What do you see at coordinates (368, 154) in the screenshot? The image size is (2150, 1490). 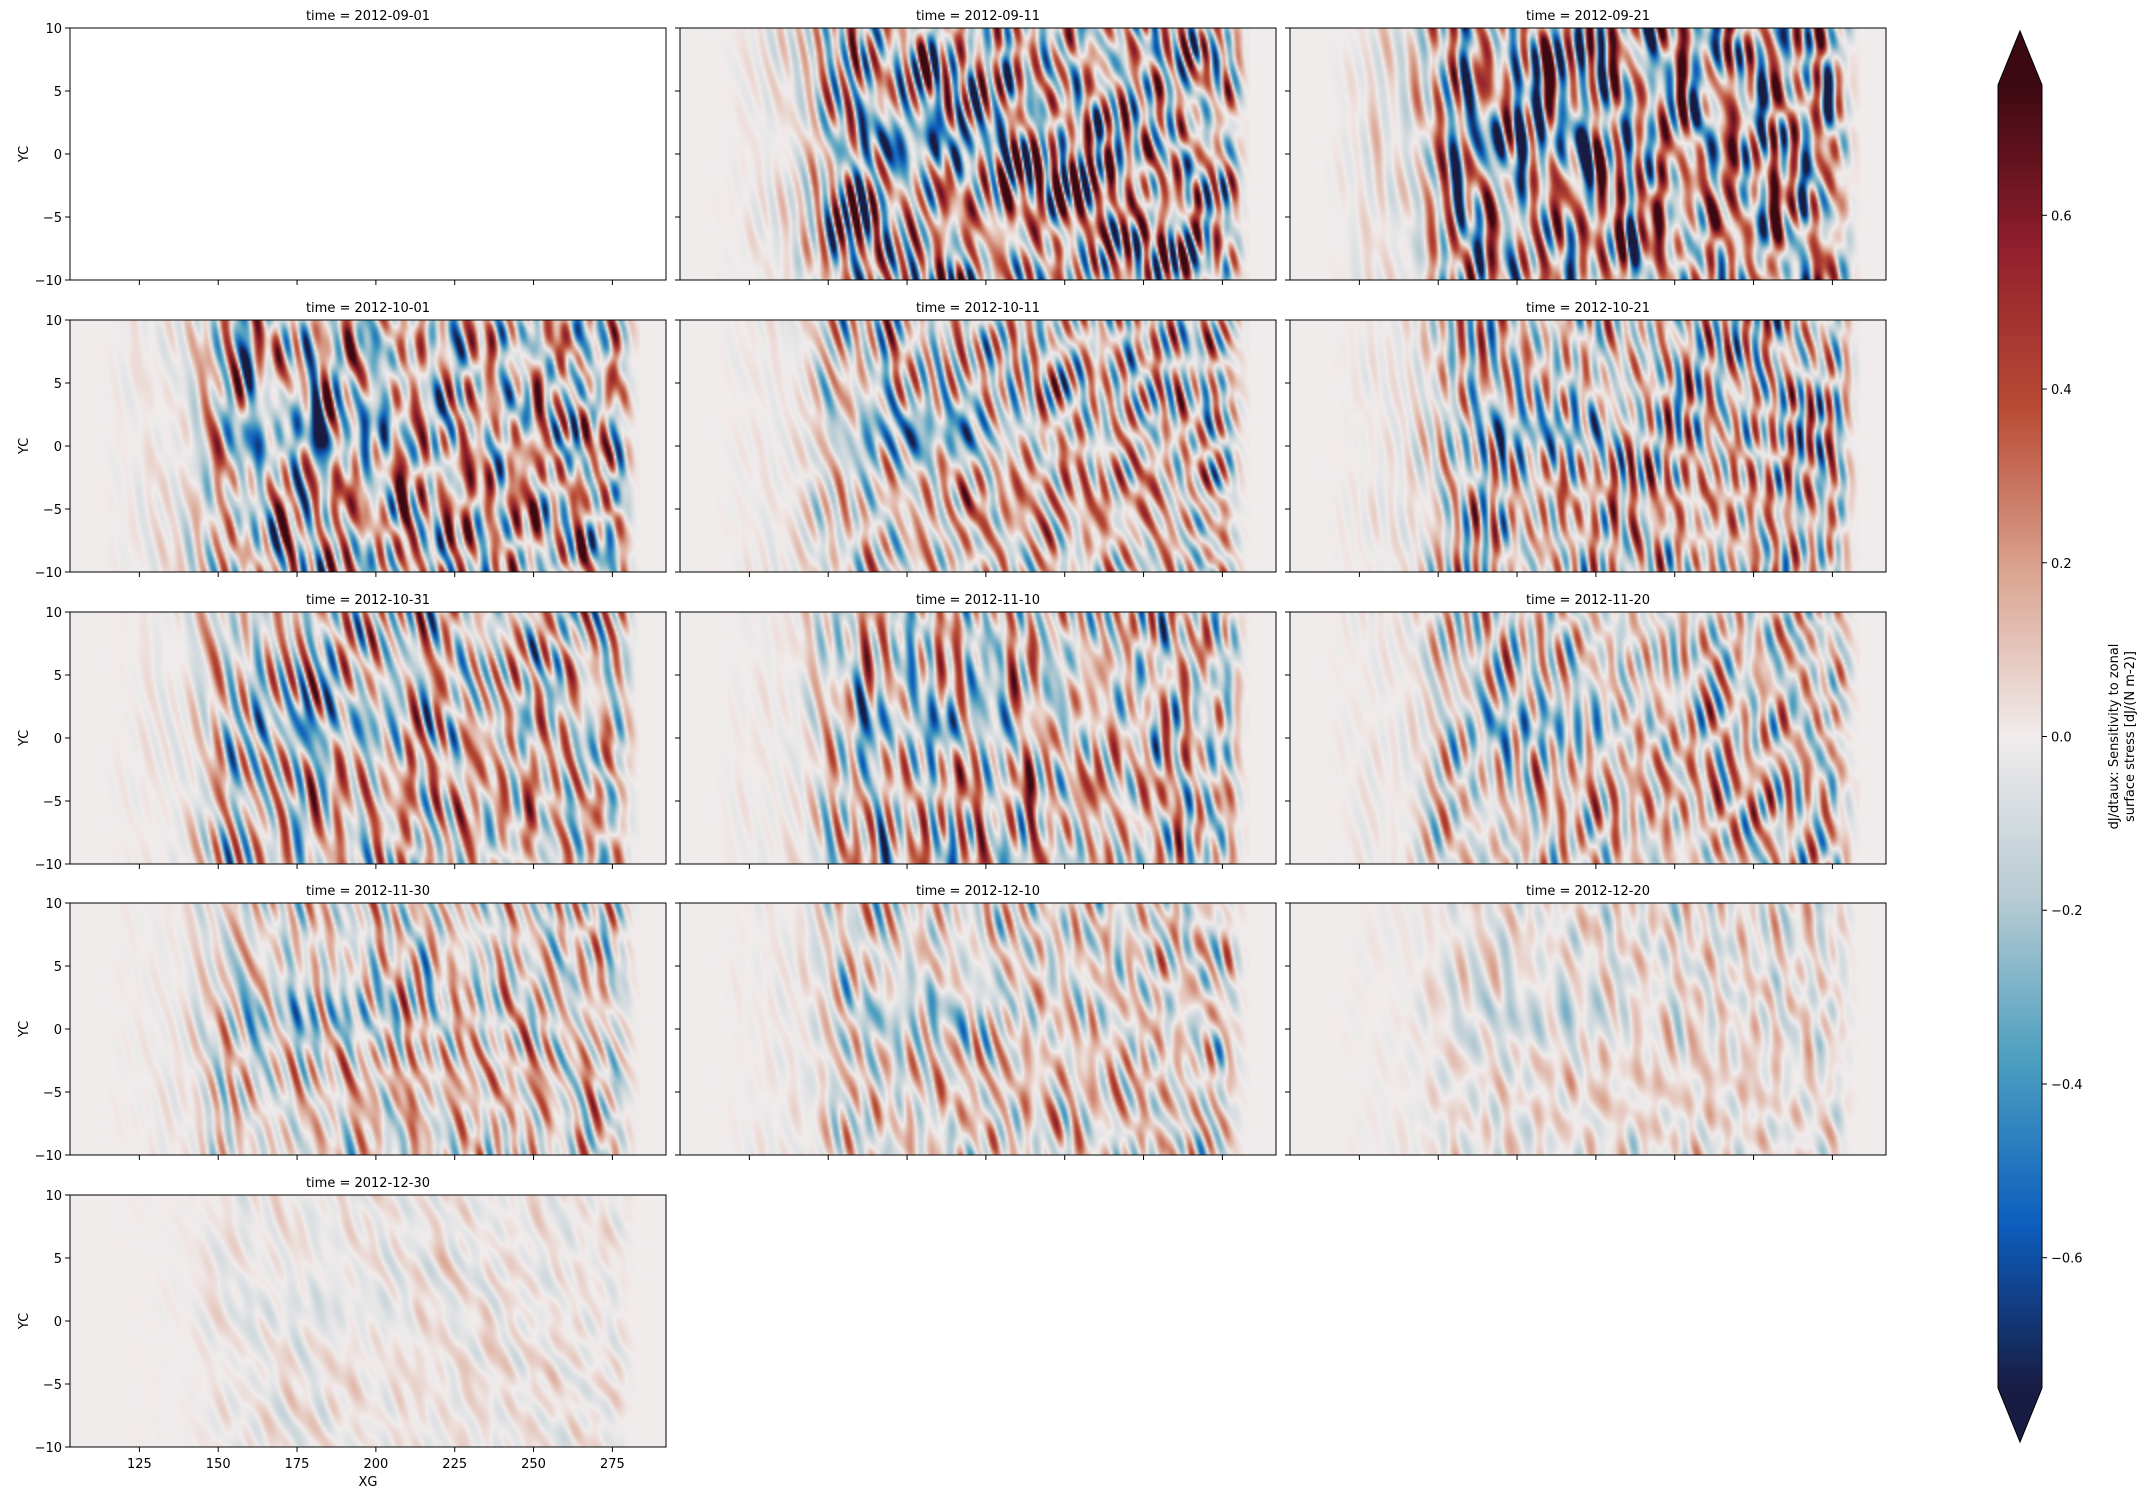 I see `axes-frame` at bounding box center [368, 154].